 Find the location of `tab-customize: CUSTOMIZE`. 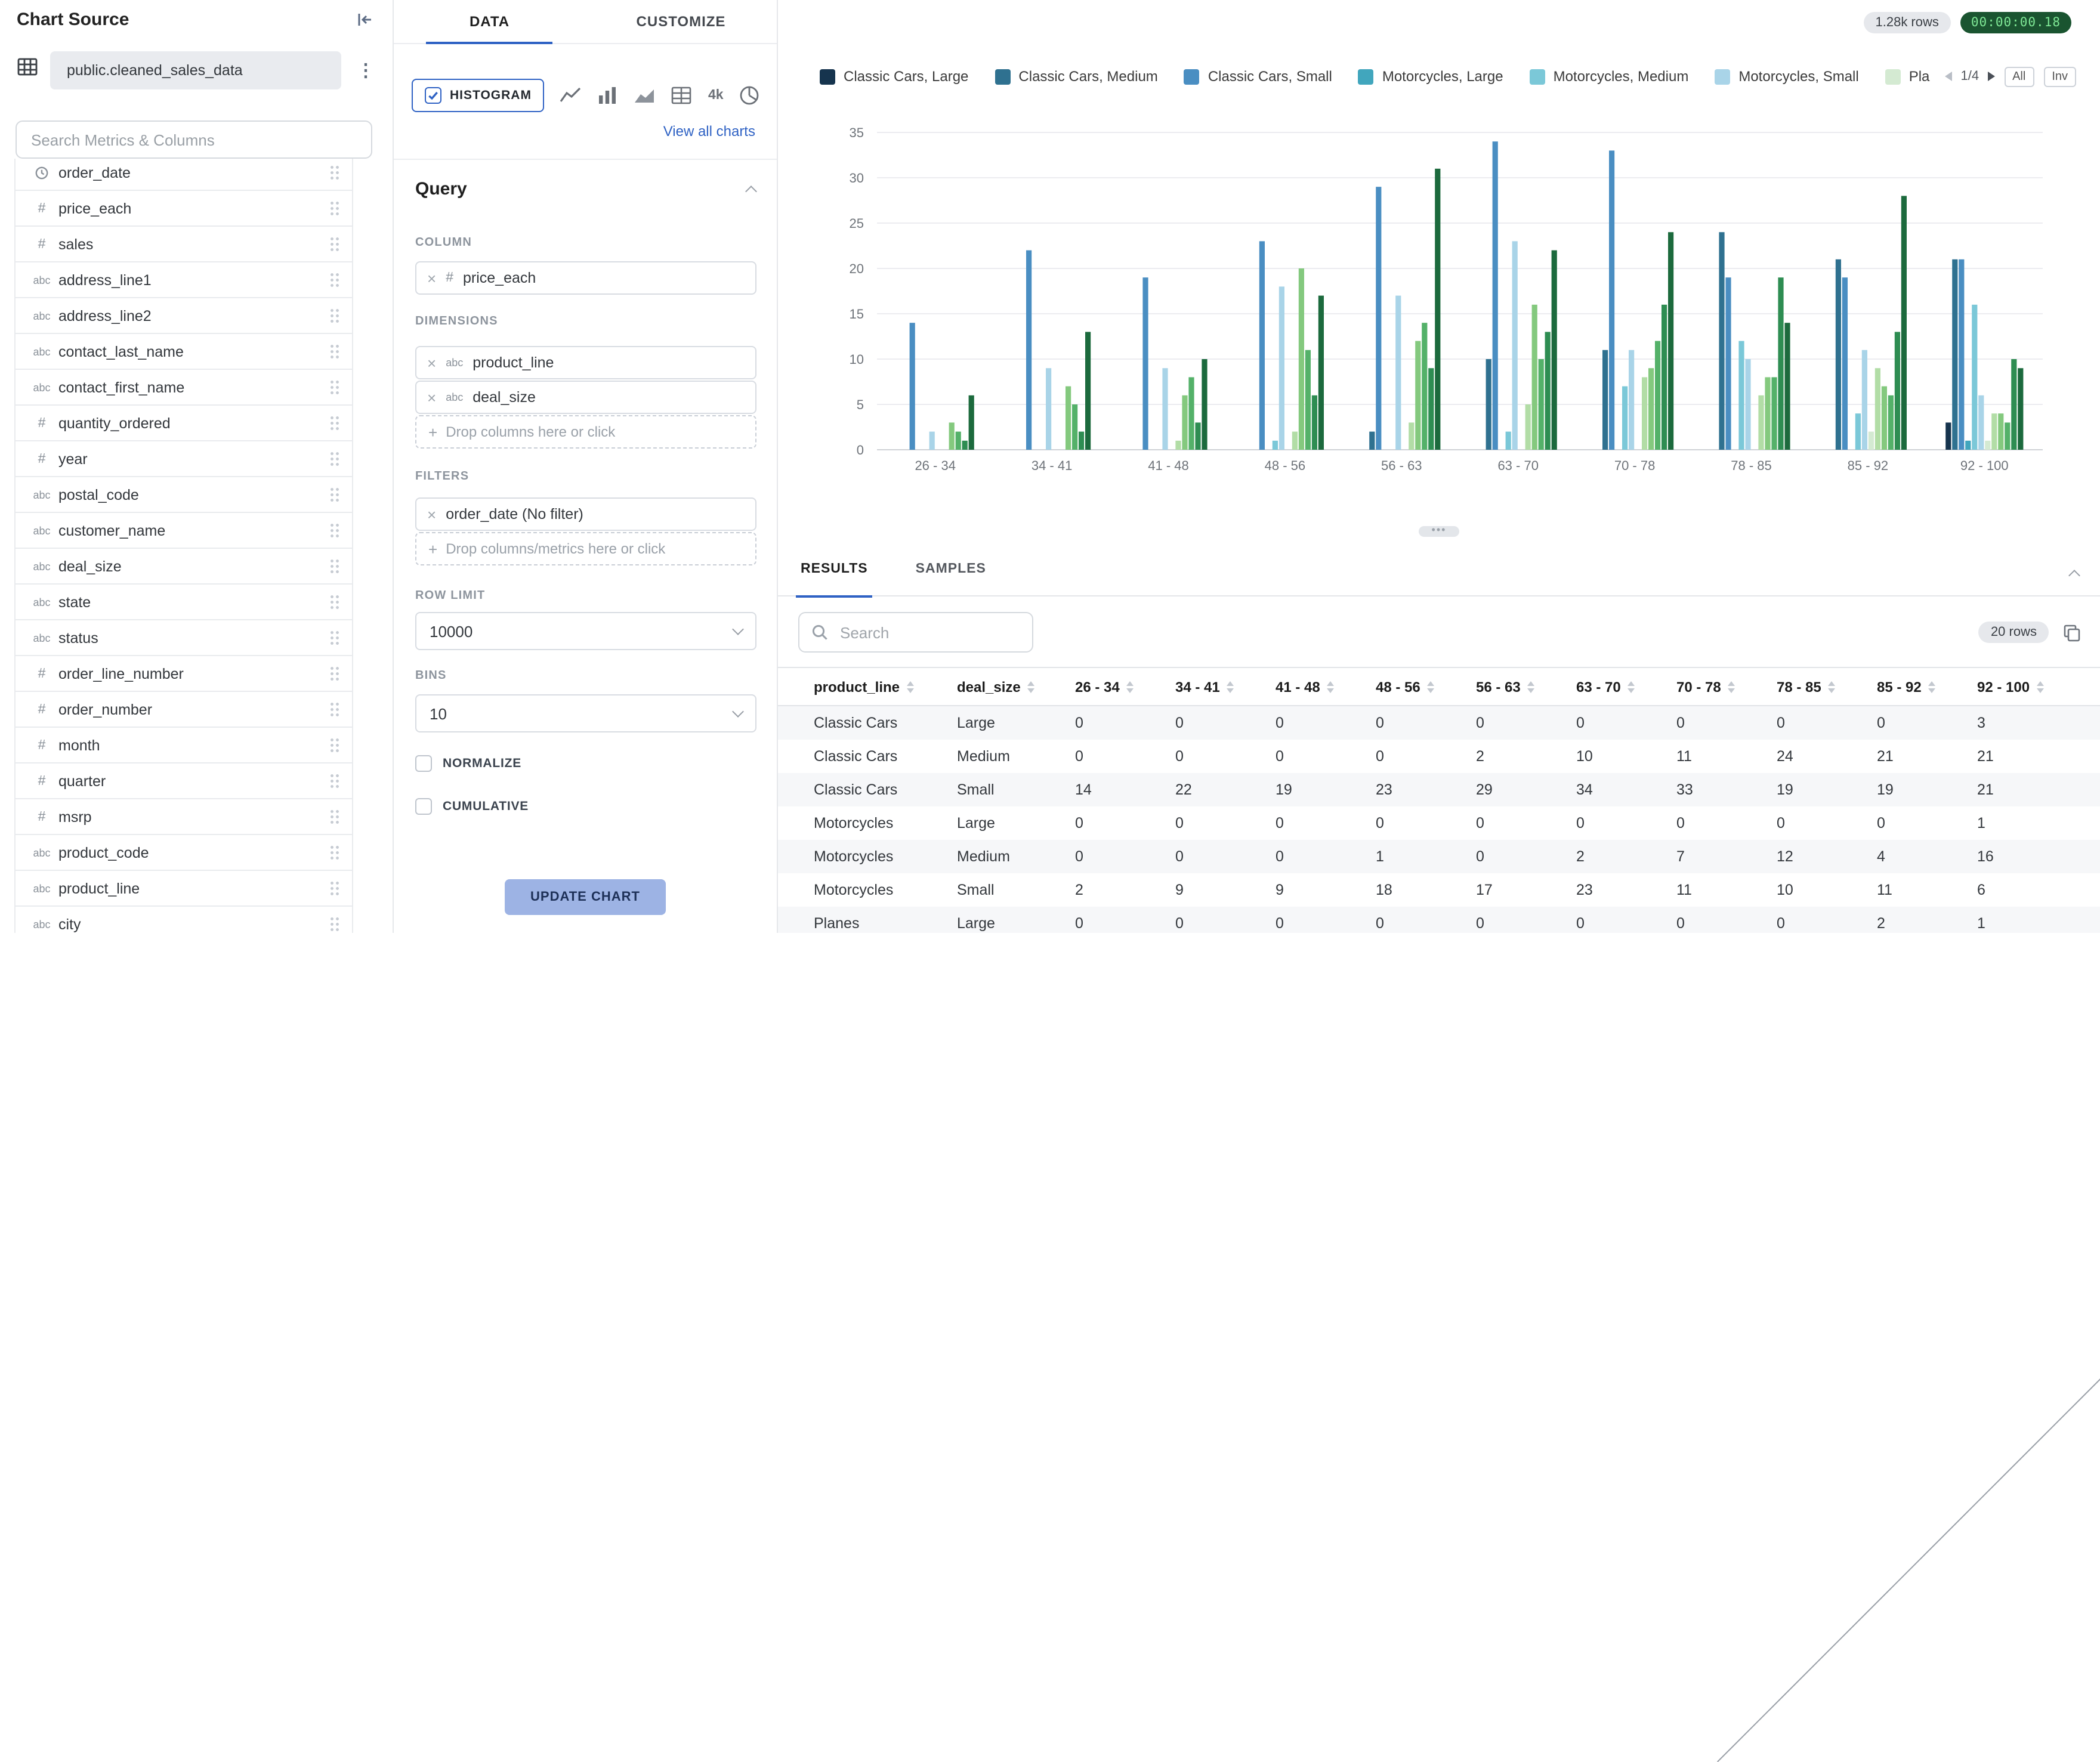

tab-customize: CUSTOMIZE is located at coordinates (681, 21).